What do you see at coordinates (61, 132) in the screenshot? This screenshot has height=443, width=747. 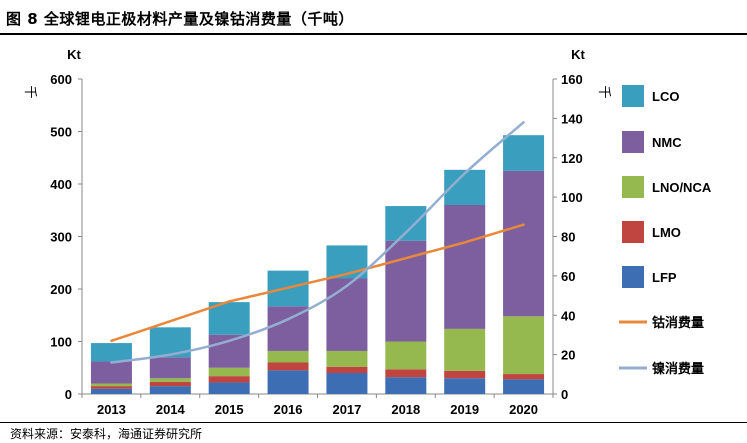 I see `left-tick-label: 500` at bounding box center [61, 132].